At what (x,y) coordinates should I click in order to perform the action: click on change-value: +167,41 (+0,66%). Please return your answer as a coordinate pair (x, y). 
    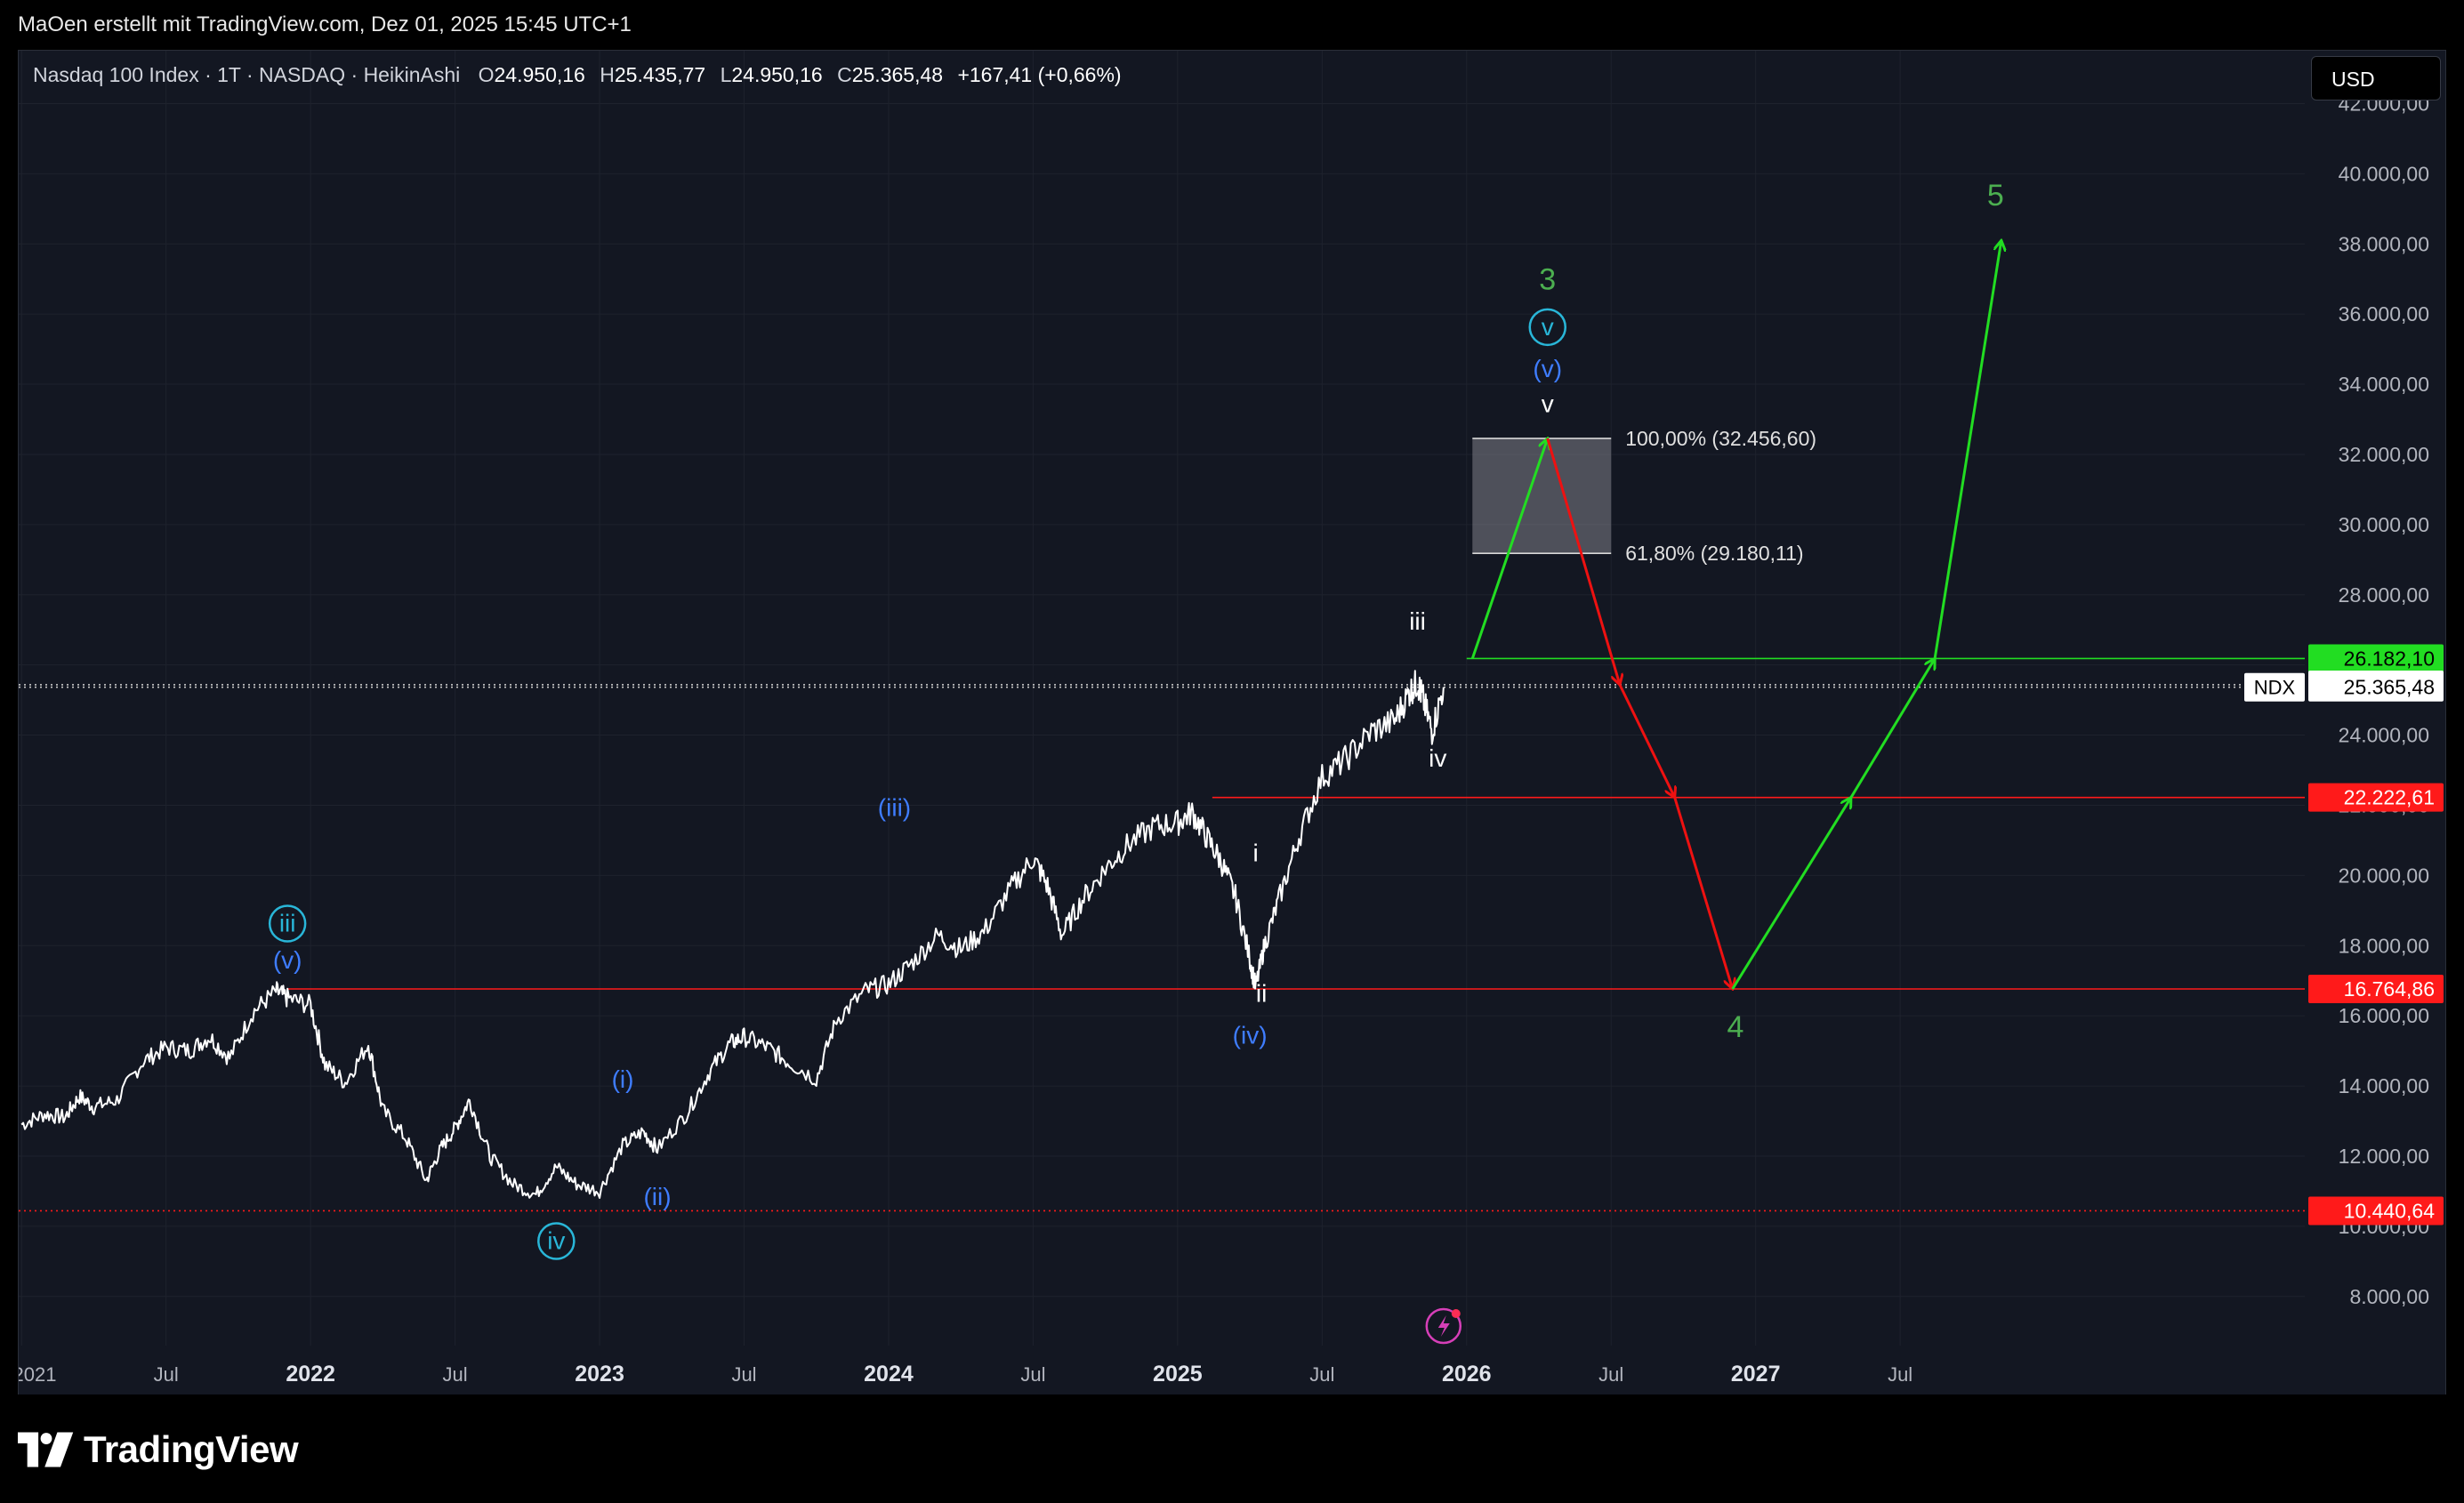
    Looking at the image, I should click on (1039, 74).